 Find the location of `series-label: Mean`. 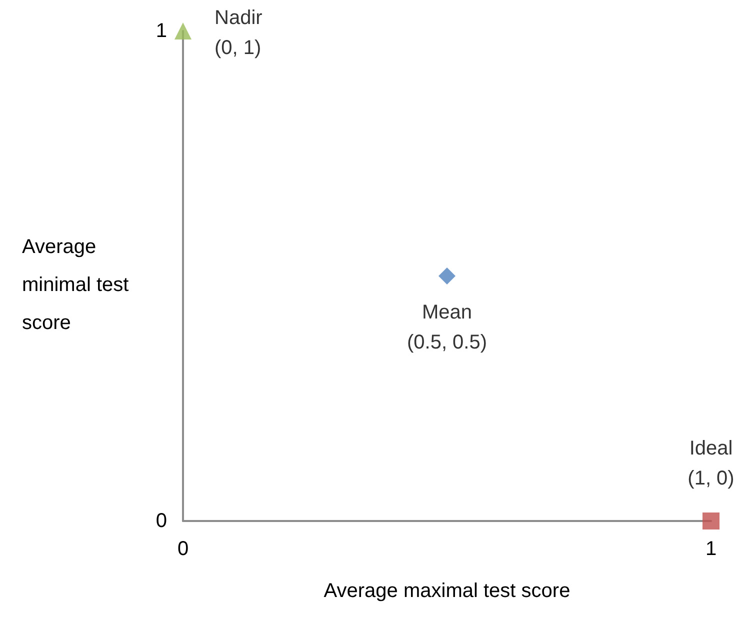

series-label: Mean is located at coordinates (447, 313).